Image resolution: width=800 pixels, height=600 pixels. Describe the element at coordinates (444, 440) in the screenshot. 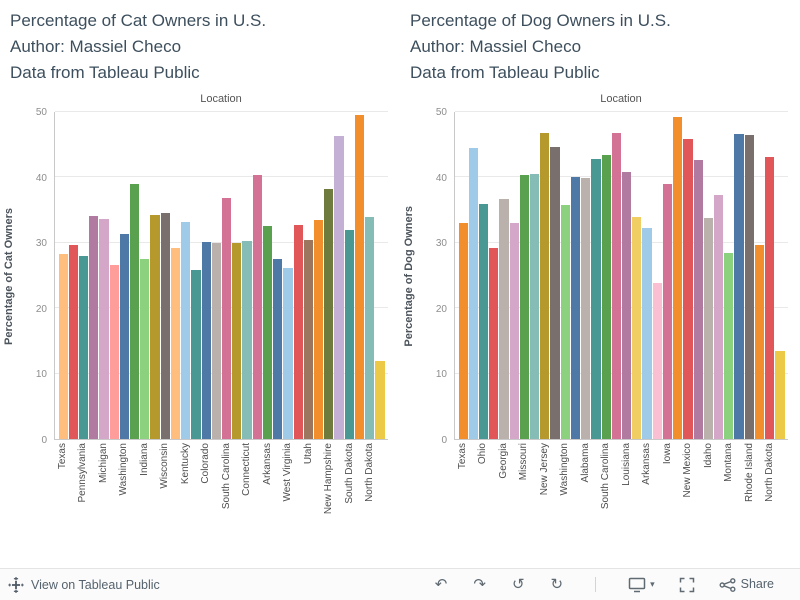

I see `y-tick-label: 0` at that location.